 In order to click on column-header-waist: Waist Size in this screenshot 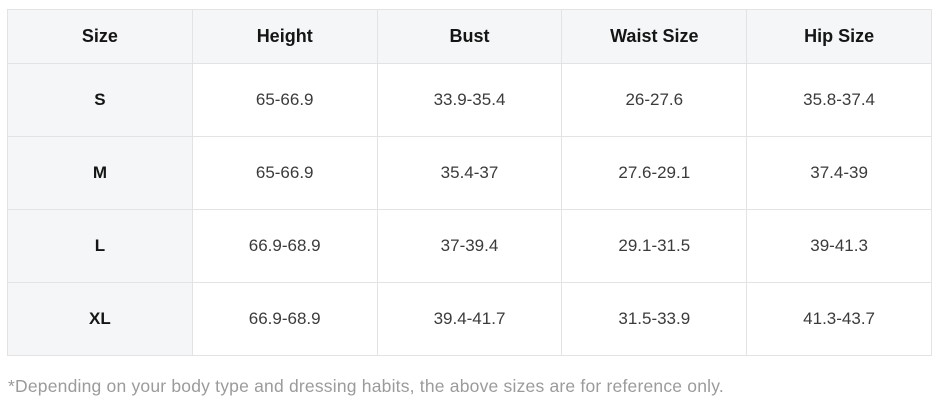, I will do `click(654, 36)`.